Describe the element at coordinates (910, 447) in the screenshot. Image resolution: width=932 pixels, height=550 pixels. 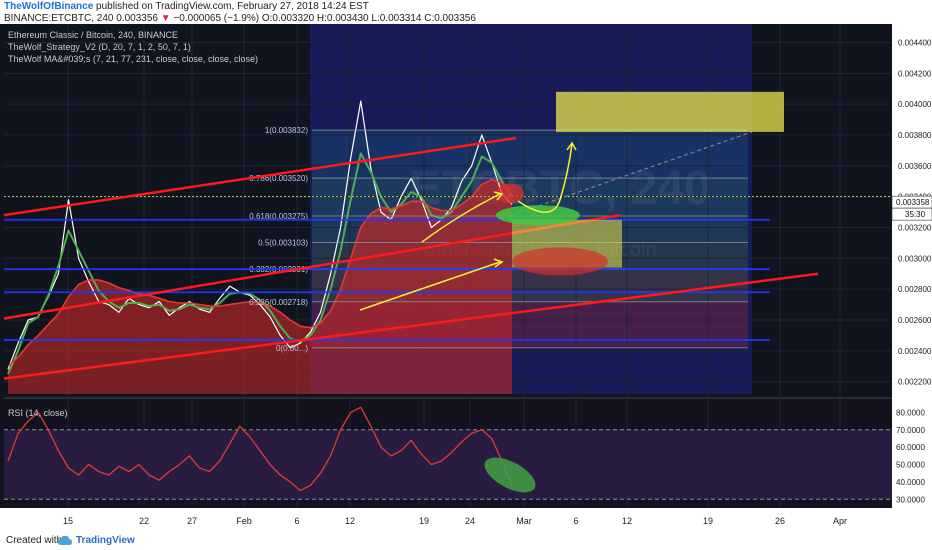
I see `rsi-tick-label: 60.0000` at that location.